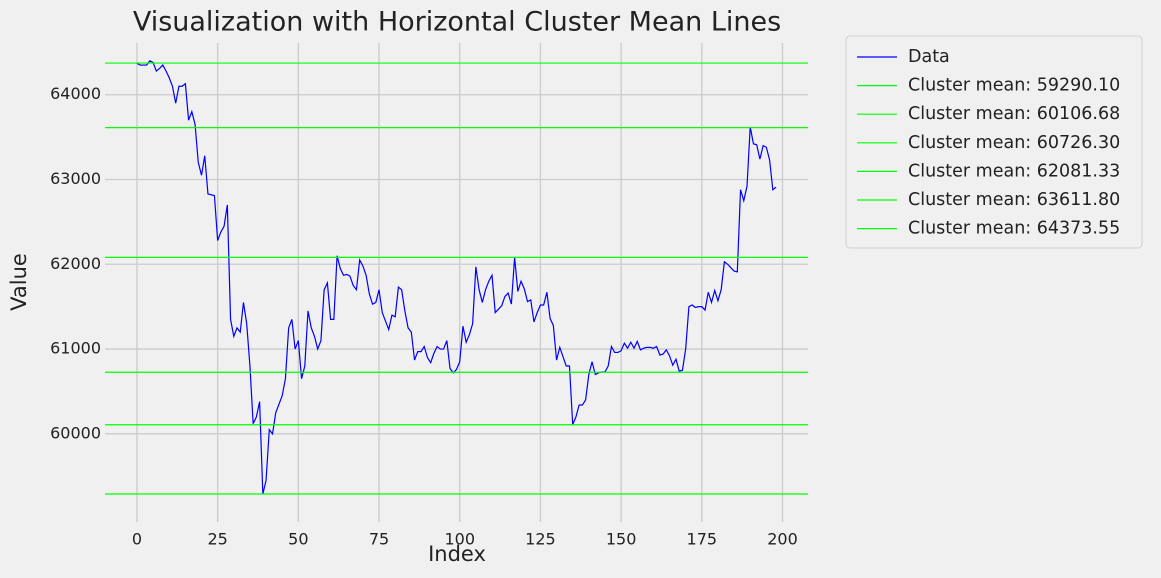 Image resolution: width=1161 pixels, height=578 pixels. What do you see at coordinates (298, 539) in the screenshot?
I see `x-tick-label: 50` at bounding box center [298, 539].